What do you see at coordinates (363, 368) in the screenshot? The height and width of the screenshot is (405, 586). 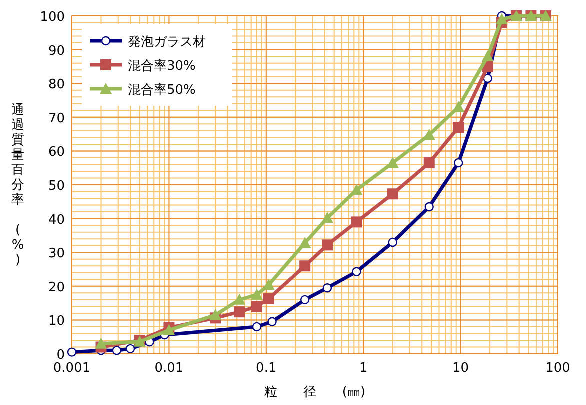 I see `x-tick-label: 1` at bounding box center [363, 368].